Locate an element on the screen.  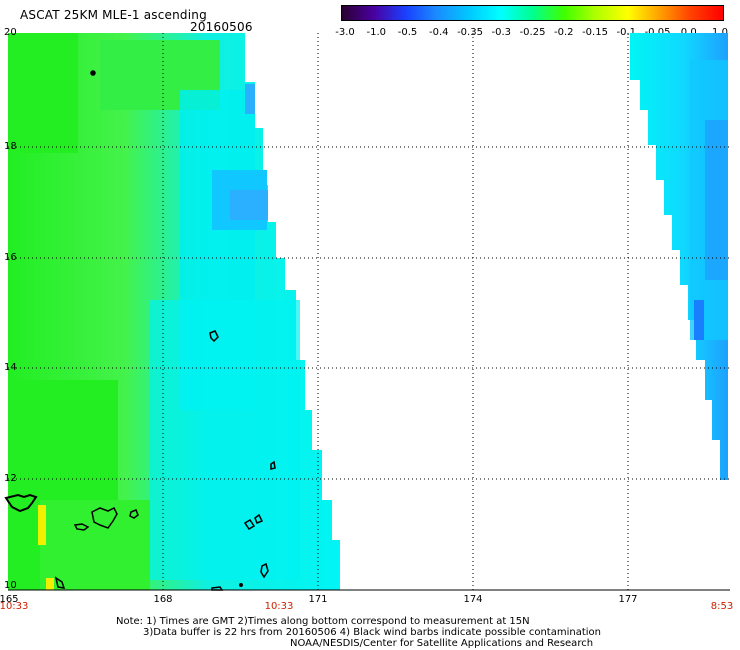
colorbar-tick-label: -0.3 is located at coordinates (501, 32).